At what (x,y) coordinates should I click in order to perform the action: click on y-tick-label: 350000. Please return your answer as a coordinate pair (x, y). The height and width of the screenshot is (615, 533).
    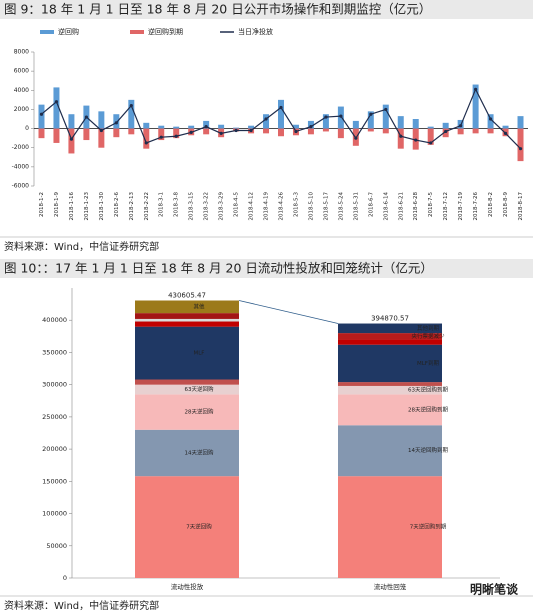
    Looking at the image, I should click on (54, 352).